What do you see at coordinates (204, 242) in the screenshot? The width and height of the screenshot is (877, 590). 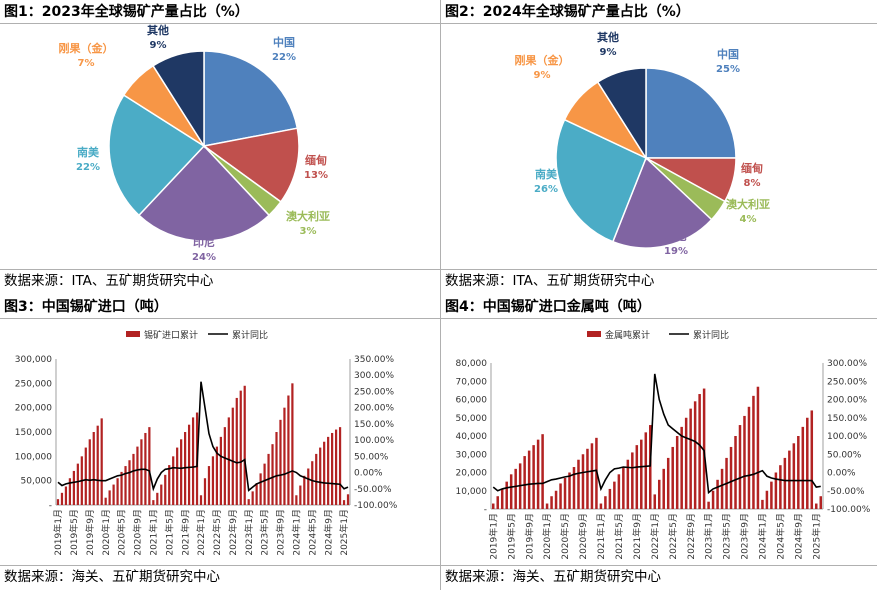 I see `fig1-slice-label-3: 印尼` at bounding box center [204, 242].